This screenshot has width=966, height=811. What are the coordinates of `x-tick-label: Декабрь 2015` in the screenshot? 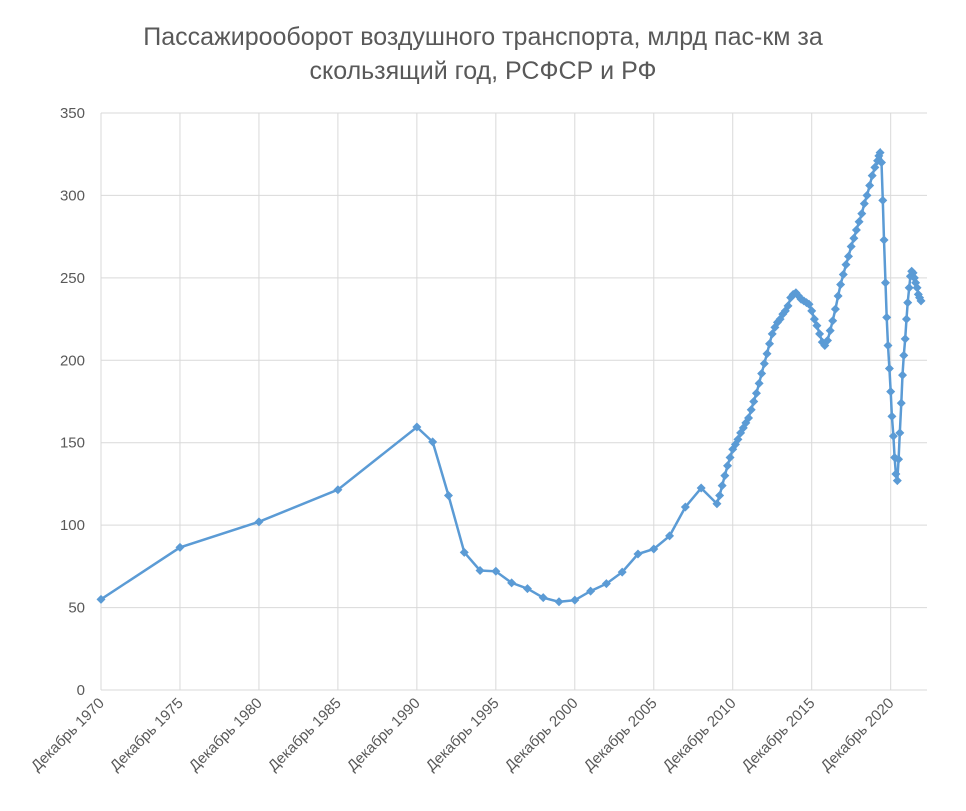 It's located at (779, 735).